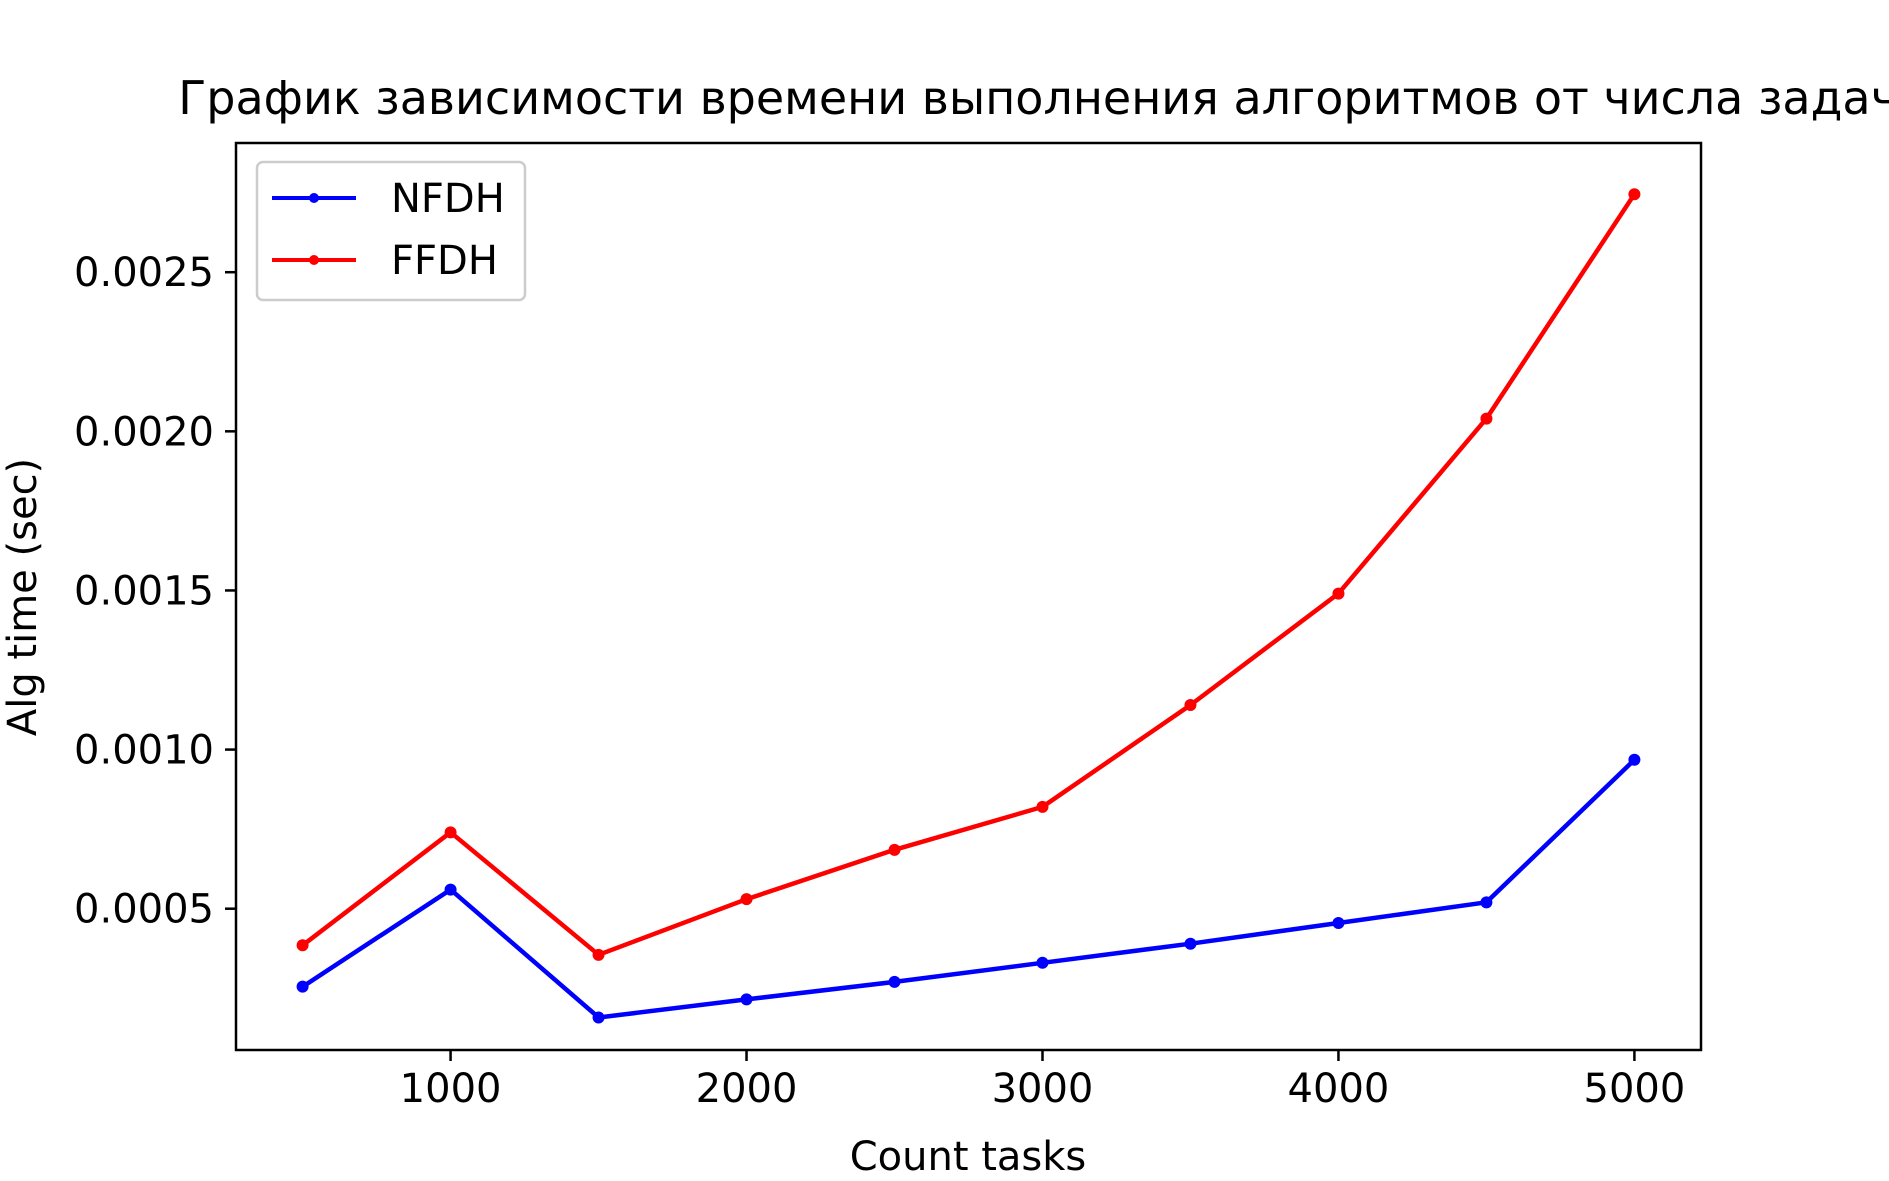  I want to click on y-tick-label: 0.0005, so click(144, 910).